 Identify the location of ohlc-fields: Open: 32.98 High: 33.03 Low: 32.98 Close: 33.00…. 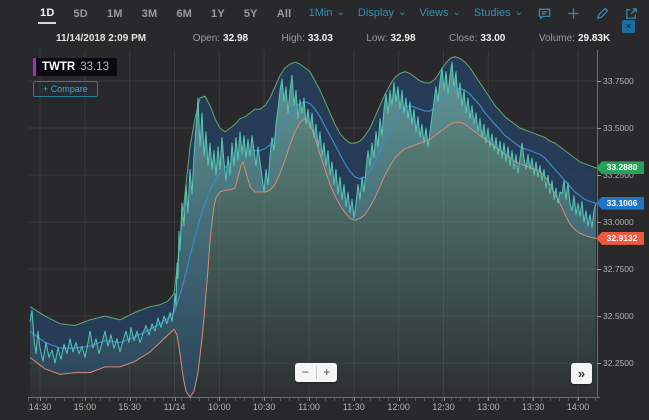
(401, 38).